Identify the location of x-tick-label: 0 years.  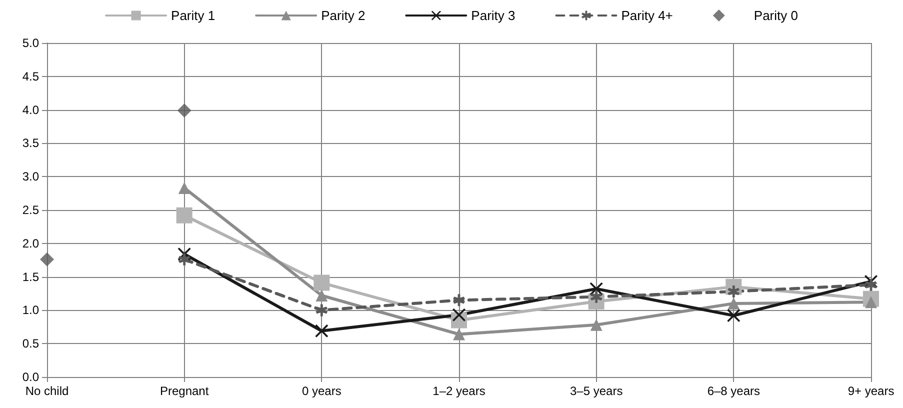
(322, 391).